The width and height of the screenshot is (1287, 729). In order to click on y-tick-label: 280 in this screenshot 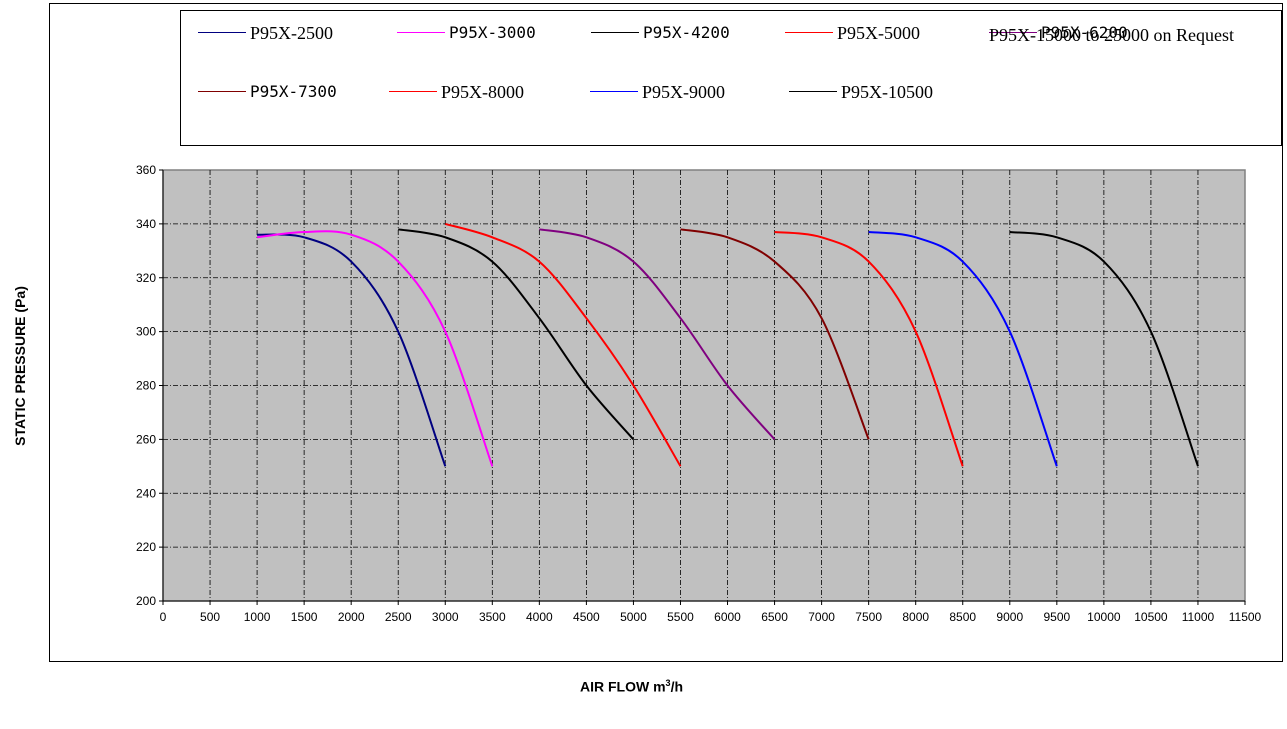, I will do `click(146, 386)`.